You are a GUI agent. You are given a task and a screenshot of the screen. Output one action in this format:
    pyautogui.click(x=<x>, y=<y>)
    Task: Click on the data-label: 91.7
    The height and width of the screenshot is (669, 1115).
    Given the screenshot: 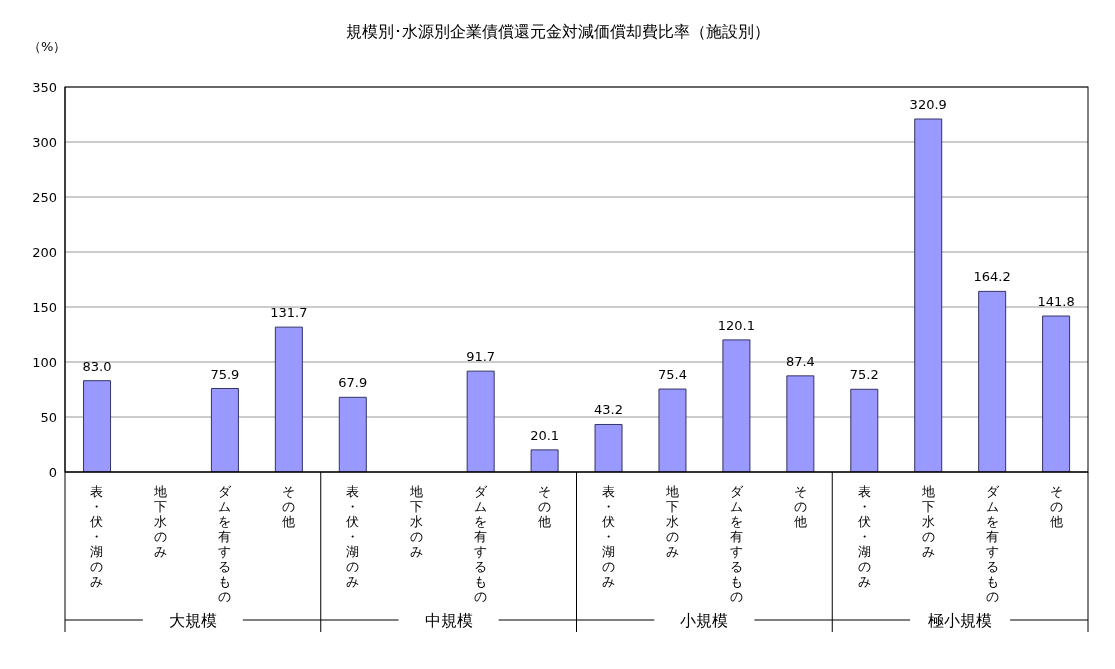 What is the action you would take?
    pyautogui.click(x=481, y=357)
    